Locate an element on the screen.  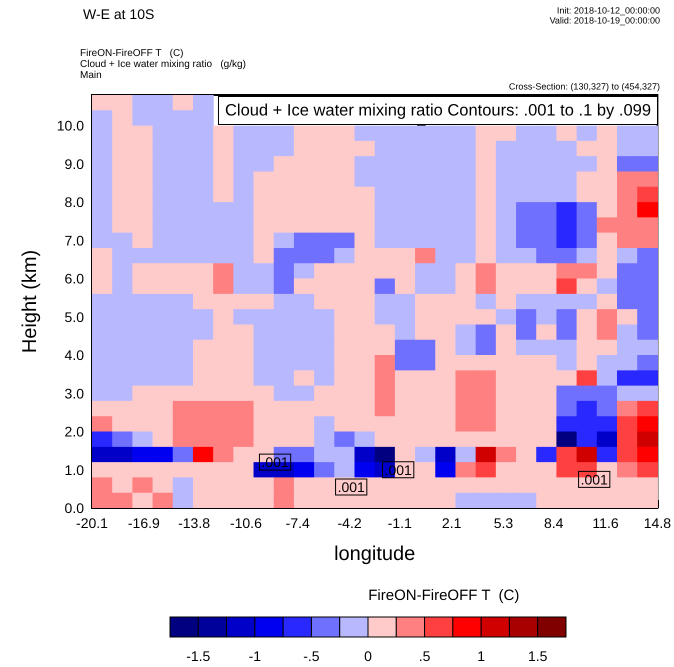
x-tick-label: -13.8 is located at coordinates (194, 523).